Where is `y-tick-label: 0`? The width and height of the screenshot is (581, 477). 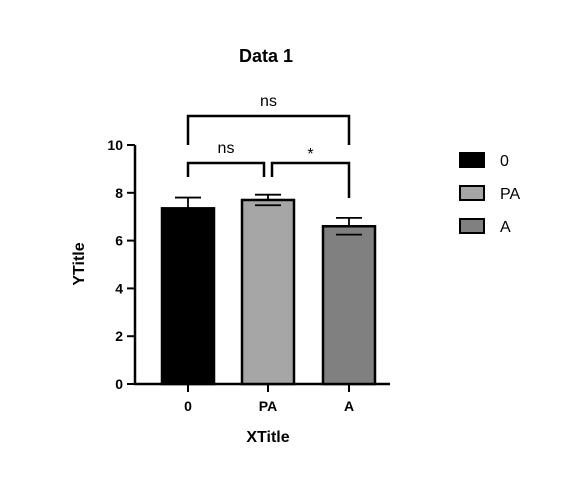
y-tick-label: 0 is located at coordinates (119, 384).